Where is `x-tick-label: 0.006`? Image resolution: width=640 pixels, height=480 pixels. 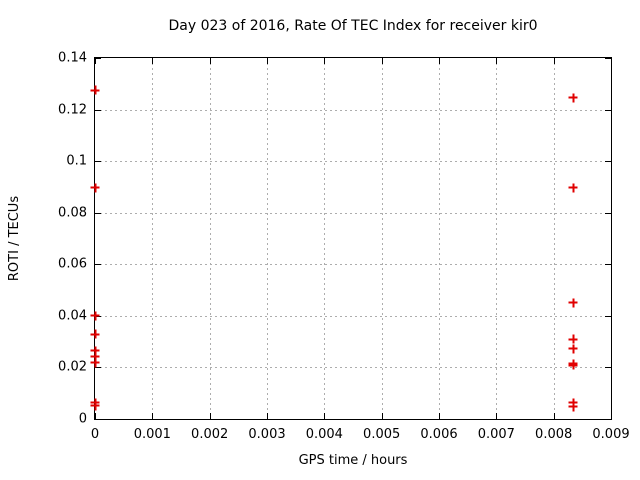
x-tick-label: 0.006 is located at coordinates (439, 434).